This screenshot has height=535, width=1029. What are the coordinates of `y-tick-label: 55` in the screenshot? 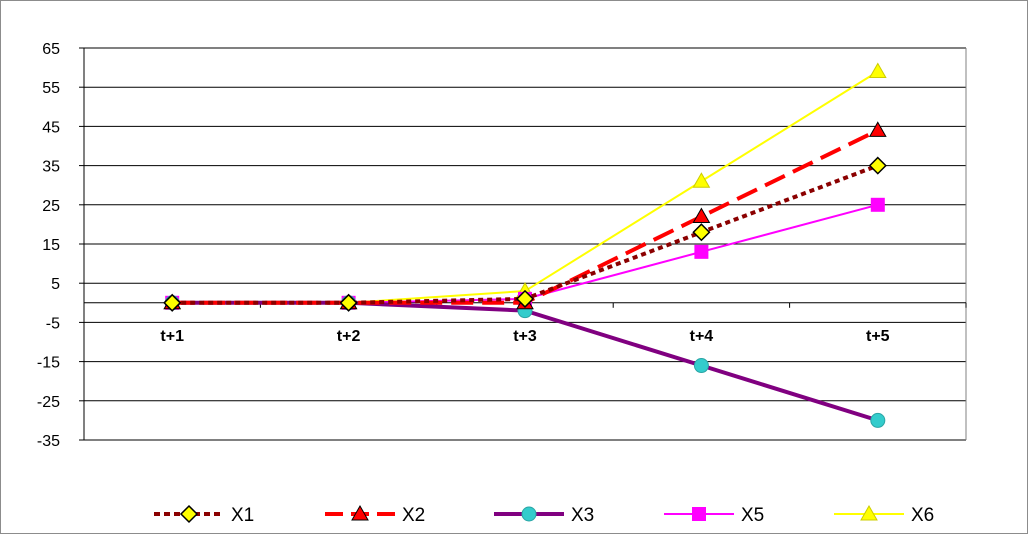 It's located at (51, 88).